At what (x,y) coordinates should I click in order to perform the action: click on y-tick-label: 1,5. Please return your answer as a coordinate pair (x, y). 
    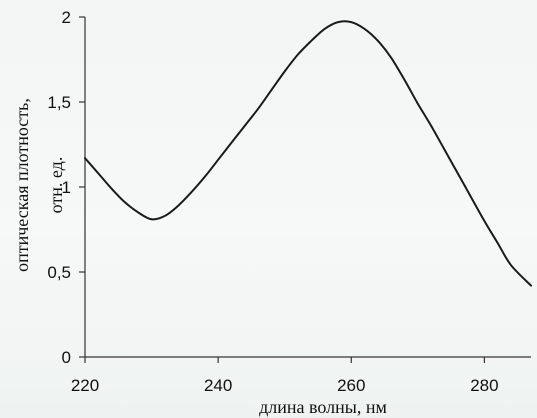
    Looking at the image, I should click on (59, 102).